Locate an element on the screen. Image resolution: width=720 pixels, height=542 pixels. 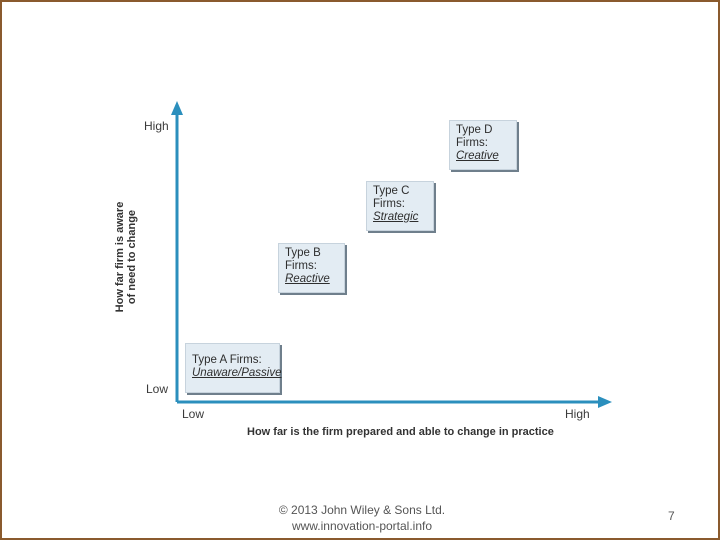
y-axis-high-label: High is located at coordinates (156, 126).